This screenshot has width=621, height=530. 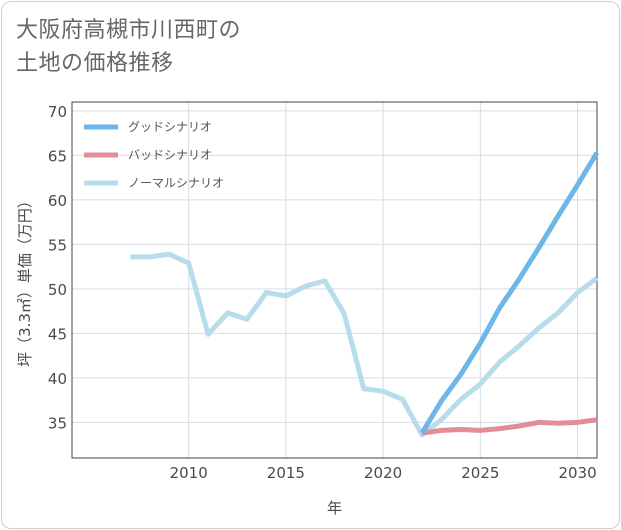 What do you see at coordinates (25, 280) in the screenshot?
I see `y-axis-title: 坪（3.3㎡）単価（万円）` at bounding box center [25, 280].